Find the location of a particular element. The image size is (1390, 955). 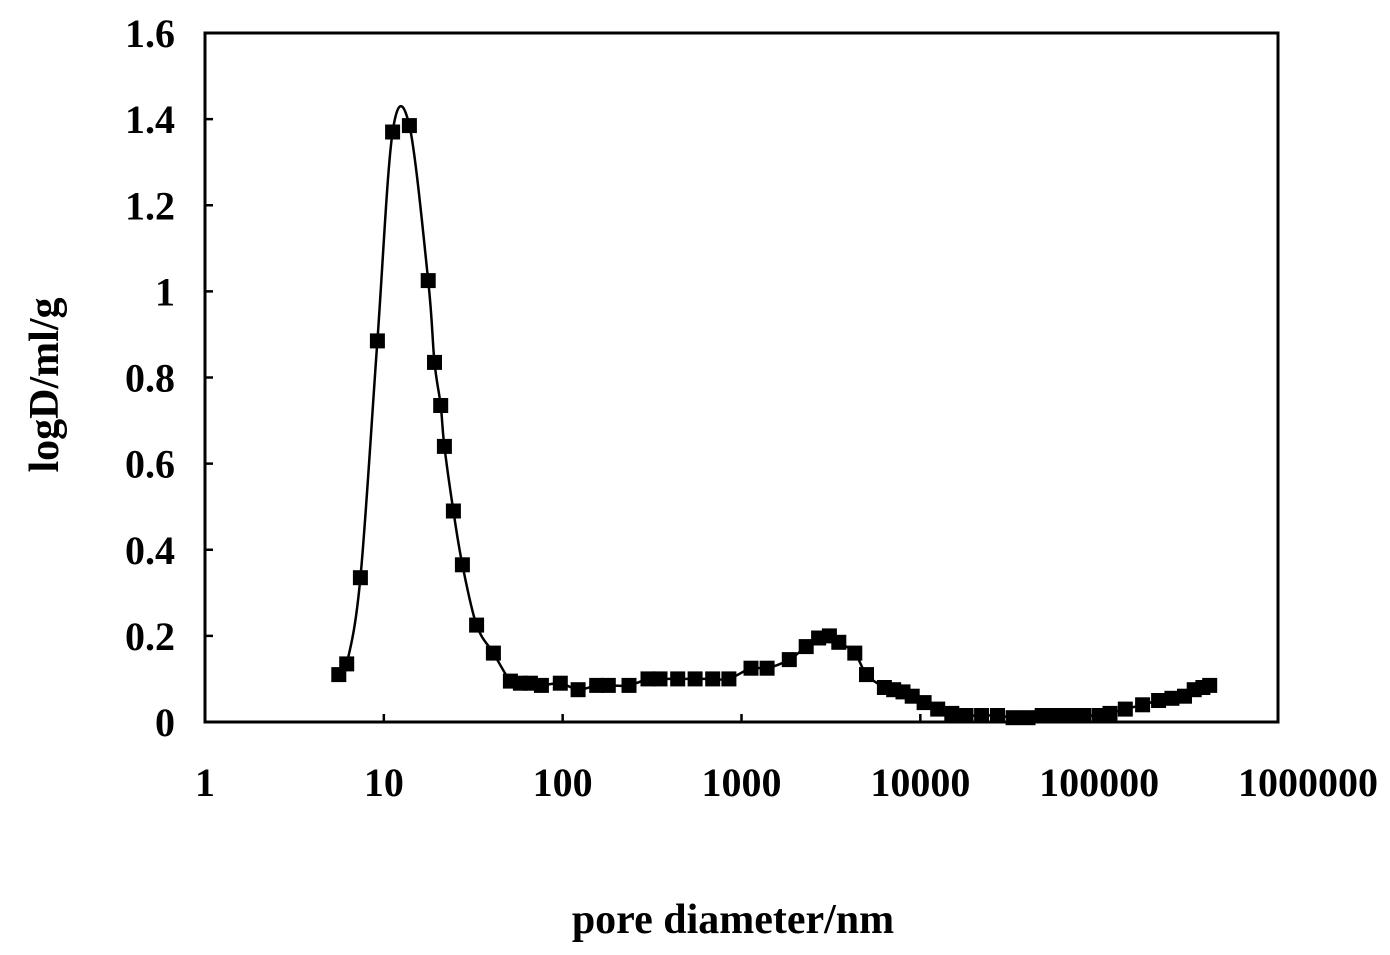

x-tick-label: 1000000 is located at coordinates (1308, 782).